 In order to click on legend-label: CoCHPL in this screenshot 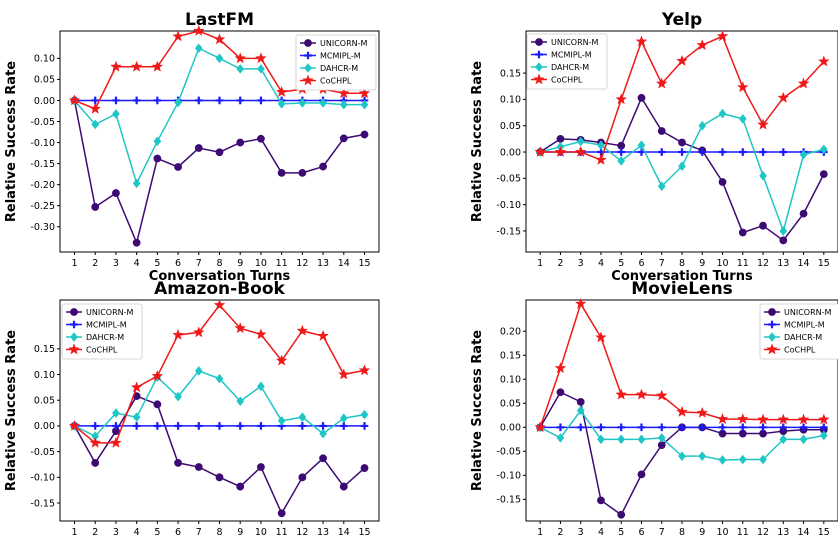, I will do `click(102, 350)`.